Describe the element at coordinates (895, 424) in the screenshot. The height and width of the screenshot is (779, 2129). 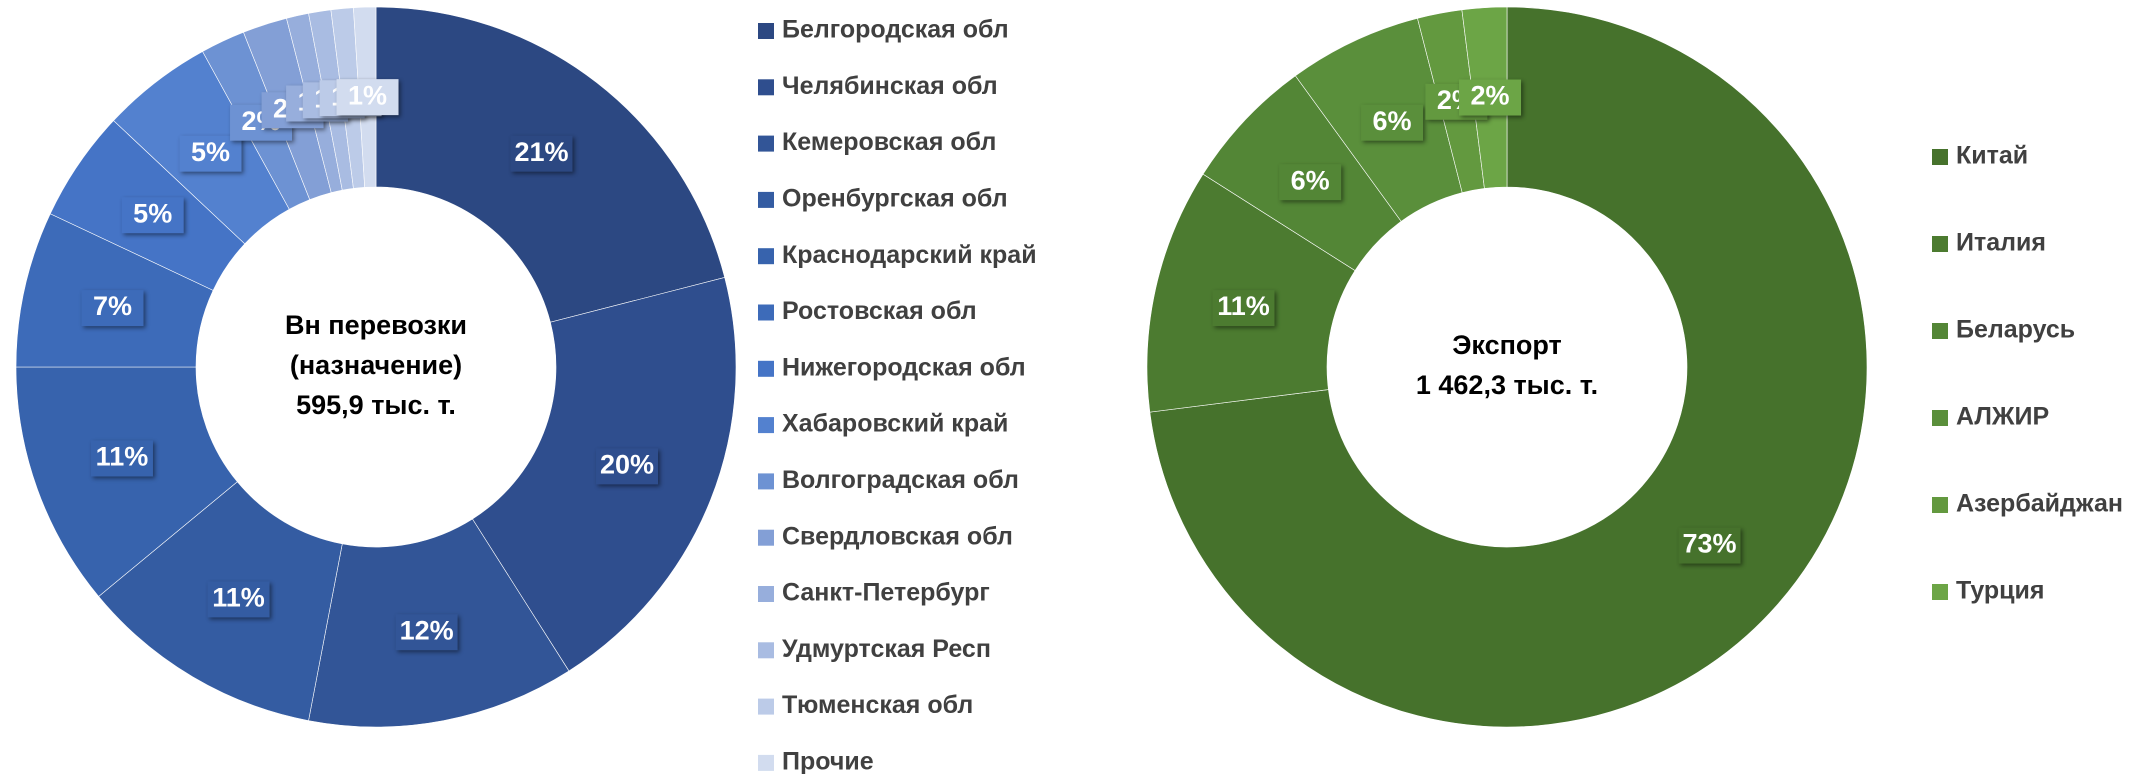
I see `legend-label: Хабаровский край` at that location.